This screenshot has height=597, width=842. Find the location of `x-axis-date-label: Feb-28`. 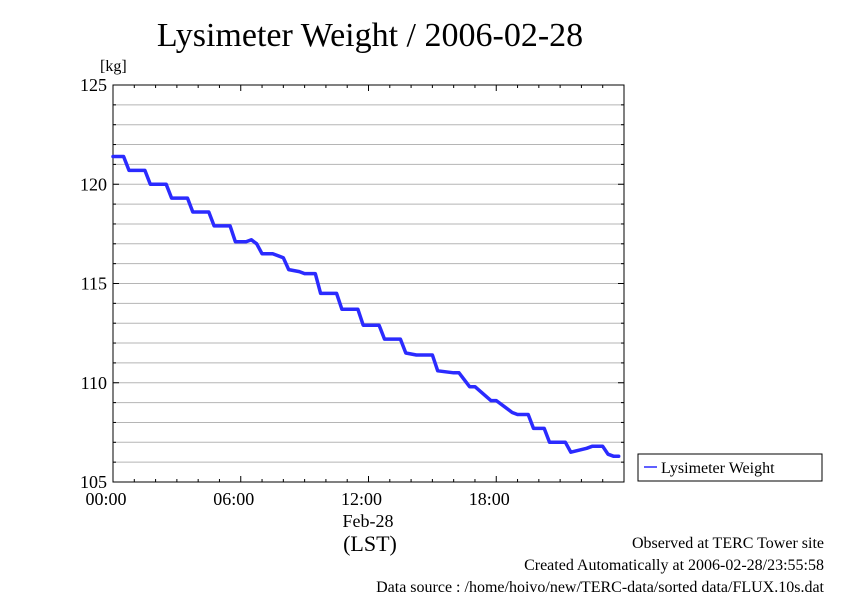

x-axis-date-label: Feb-28 is located at coordinates (368, 521).